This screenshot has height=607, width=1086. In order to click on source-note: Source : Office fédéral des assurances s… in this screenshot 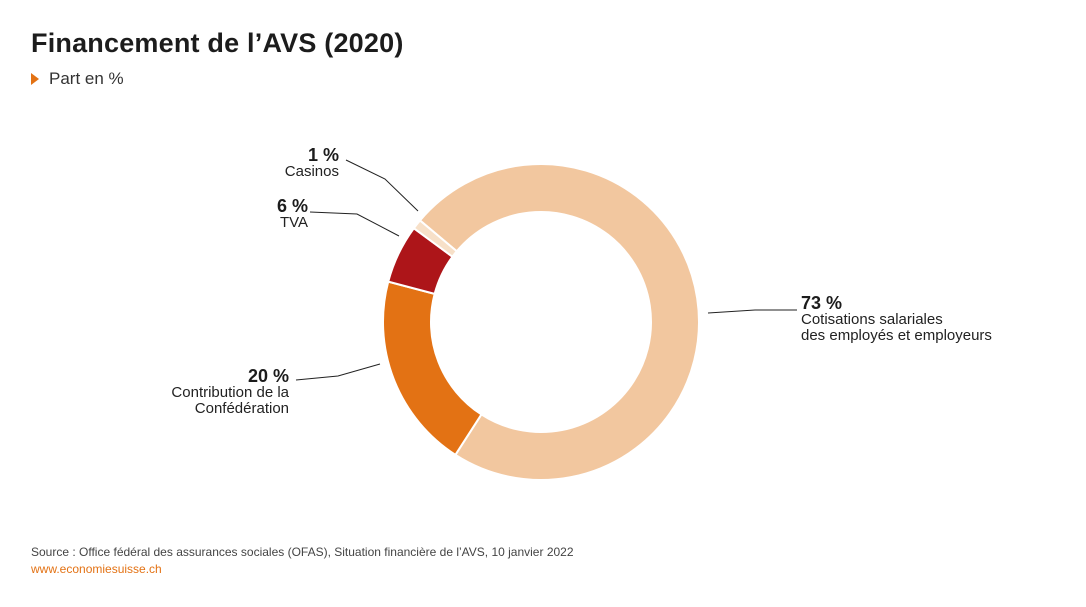, I will do `click(302, 552)`.